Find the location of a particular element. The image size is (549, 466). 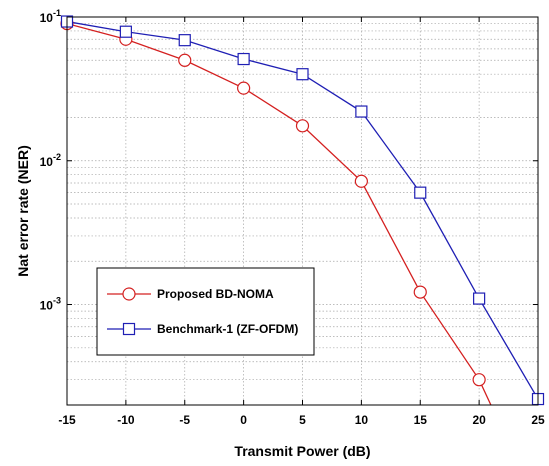

y-tick-label: 10⁻² is located at coordinates (50, 160).